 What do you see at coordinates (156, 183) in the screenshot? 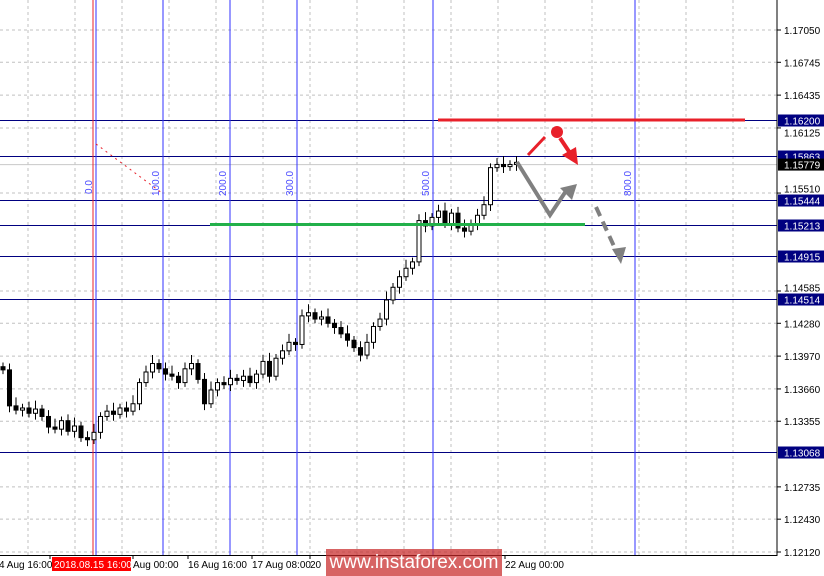
I see `fib-zone-label: 100.0` at bounding box center [156, 183].